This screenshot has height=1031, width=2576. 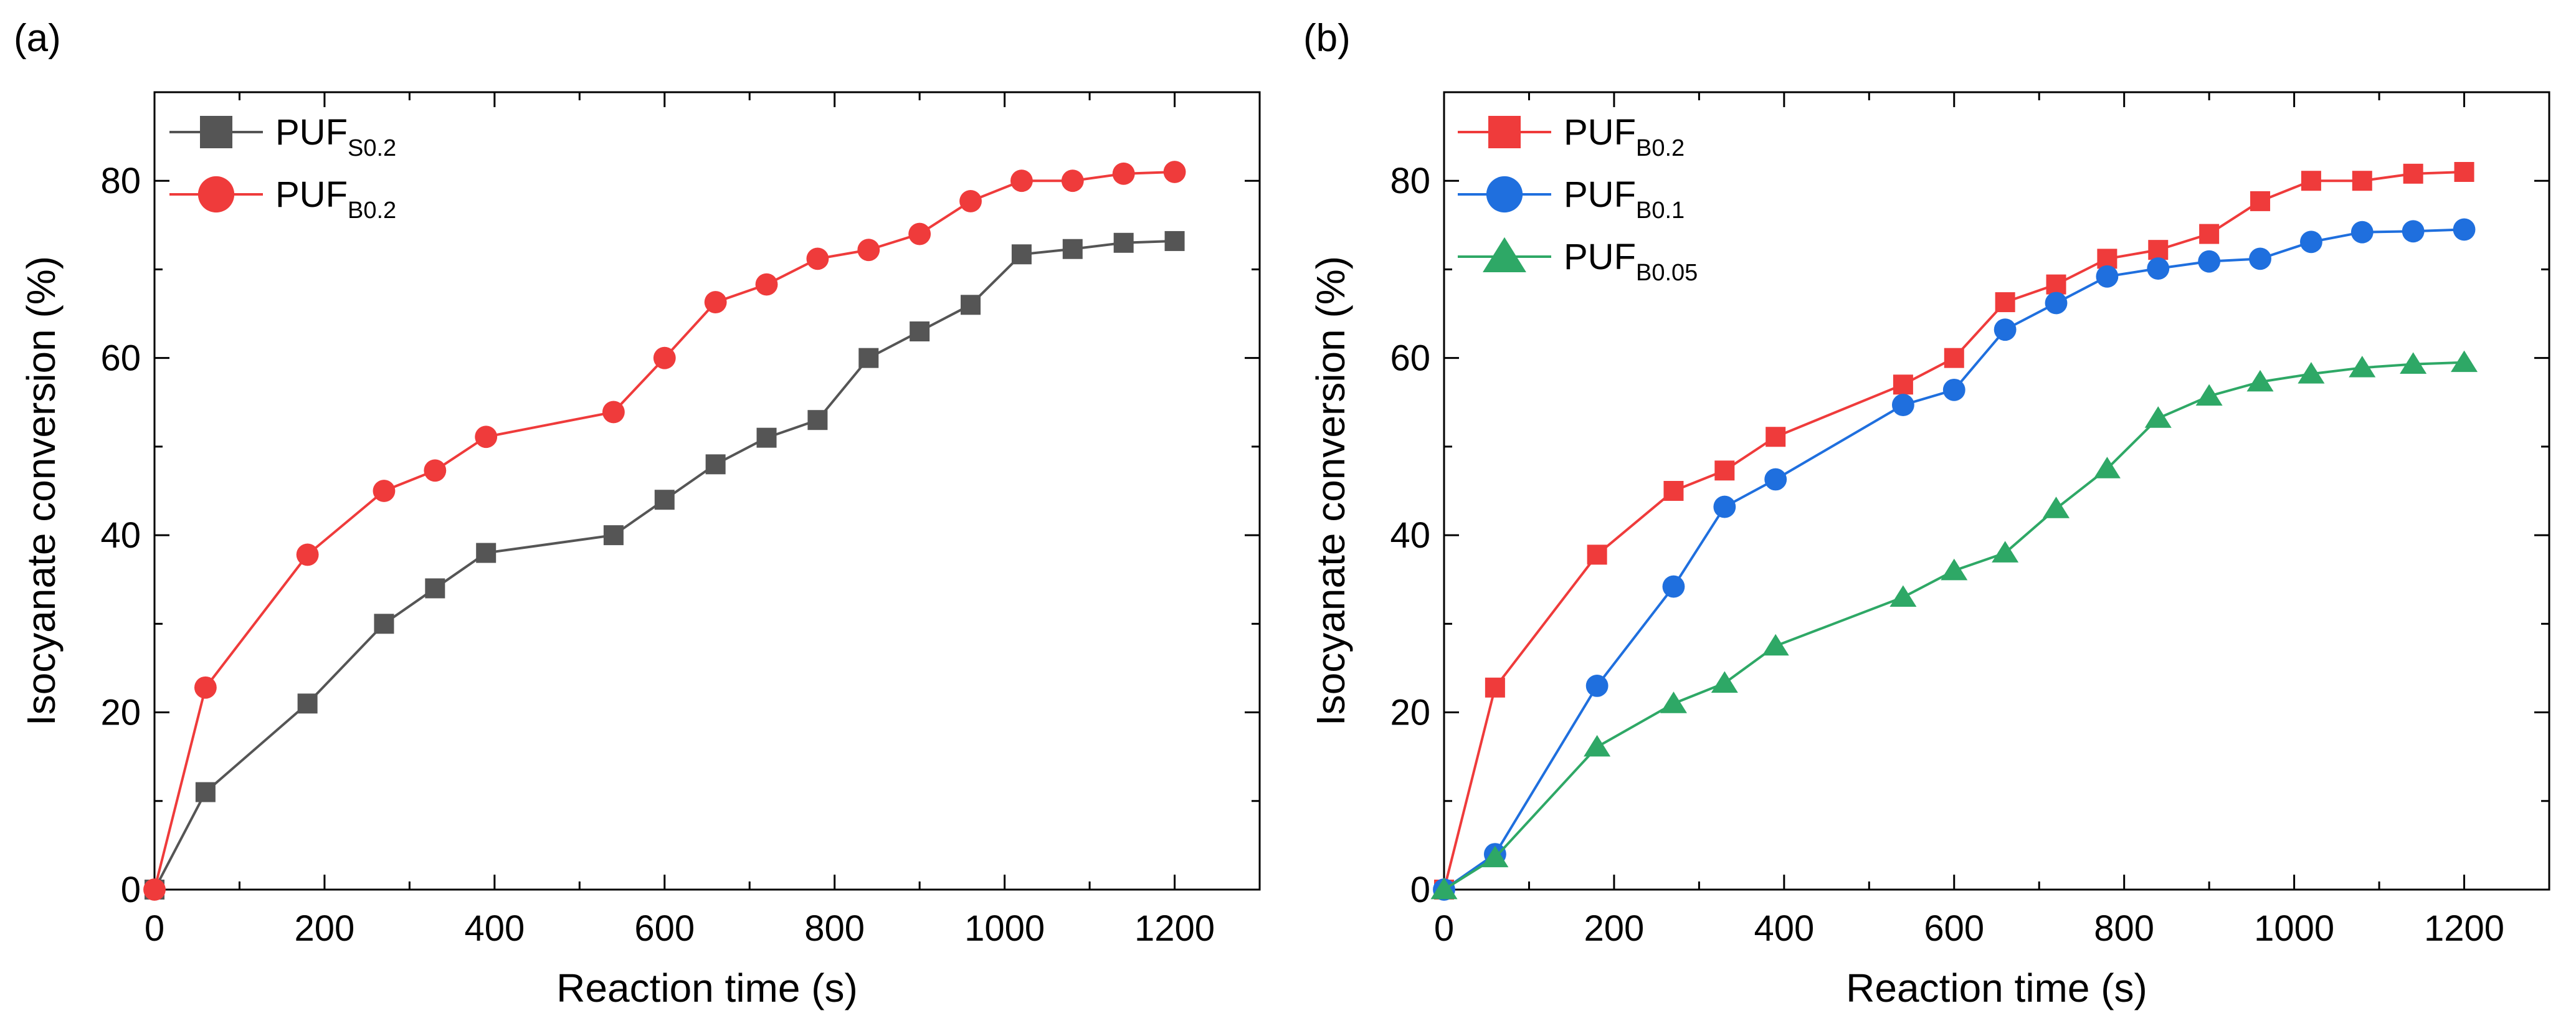 What do you see at coordinates (1327, 38) in the screenshot?
I see `panel-label: (b)` at bounding box center [1327, 38].